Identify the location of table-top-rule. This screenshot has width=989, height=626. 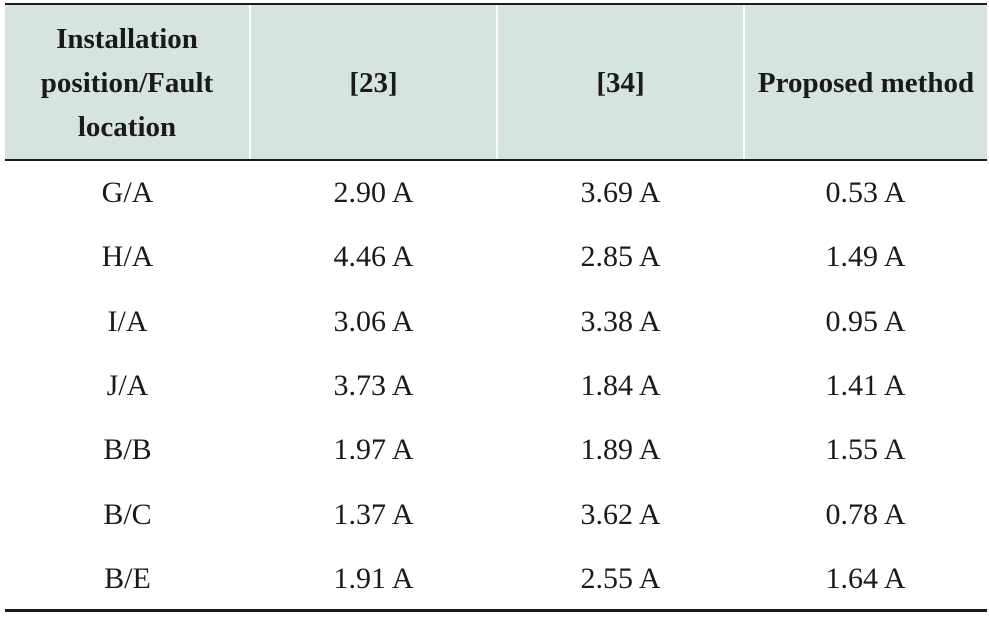
(496, 4).